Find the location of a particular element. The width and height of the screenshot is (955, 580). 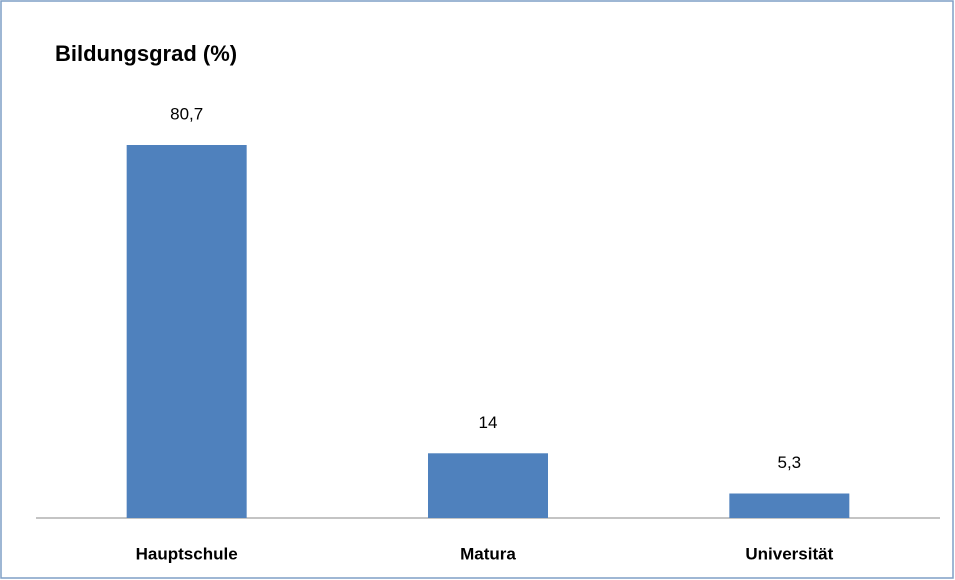

data-label: 80,7 is located at coordinates (186, 113).